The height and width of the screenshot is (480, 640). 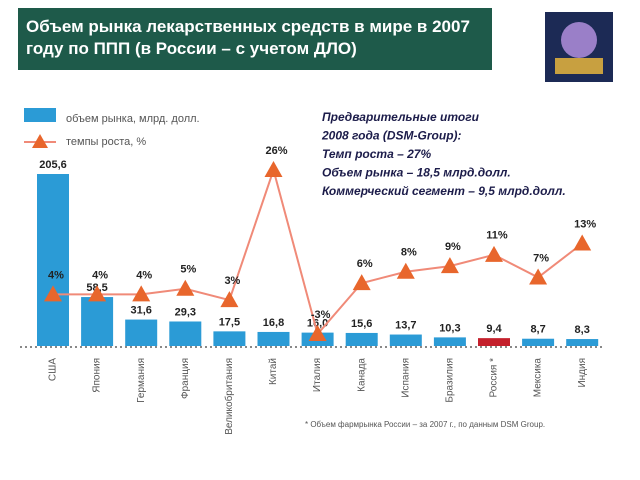 What do you see at coordinates (585, 224) in the screenshot?
I see `growth-value-label: 13%` at bounding box center [585, 224].